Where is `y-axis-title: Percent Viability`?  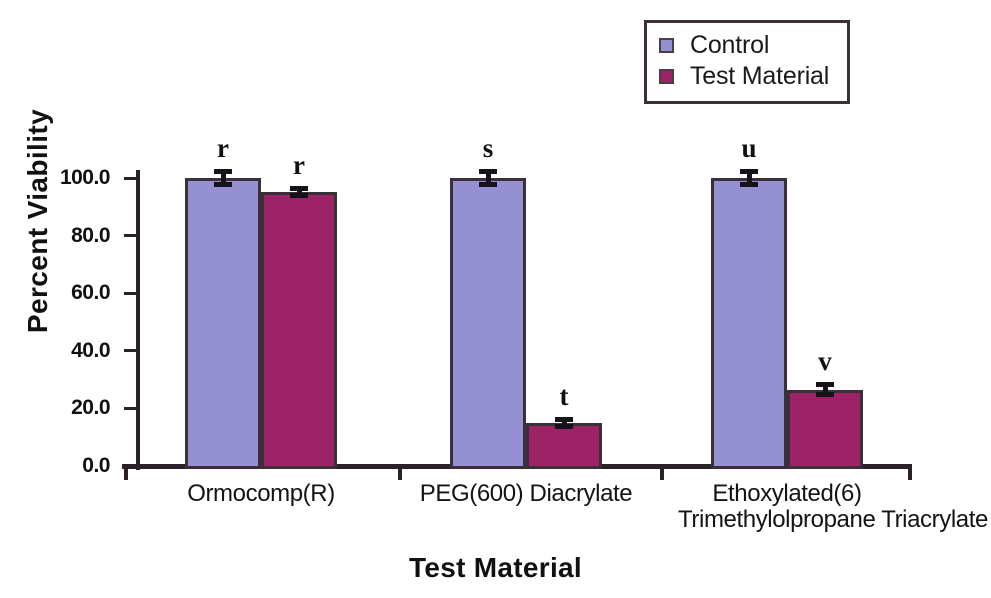
y-axis-title: Percent Viability is located at coordinates (37, 221).